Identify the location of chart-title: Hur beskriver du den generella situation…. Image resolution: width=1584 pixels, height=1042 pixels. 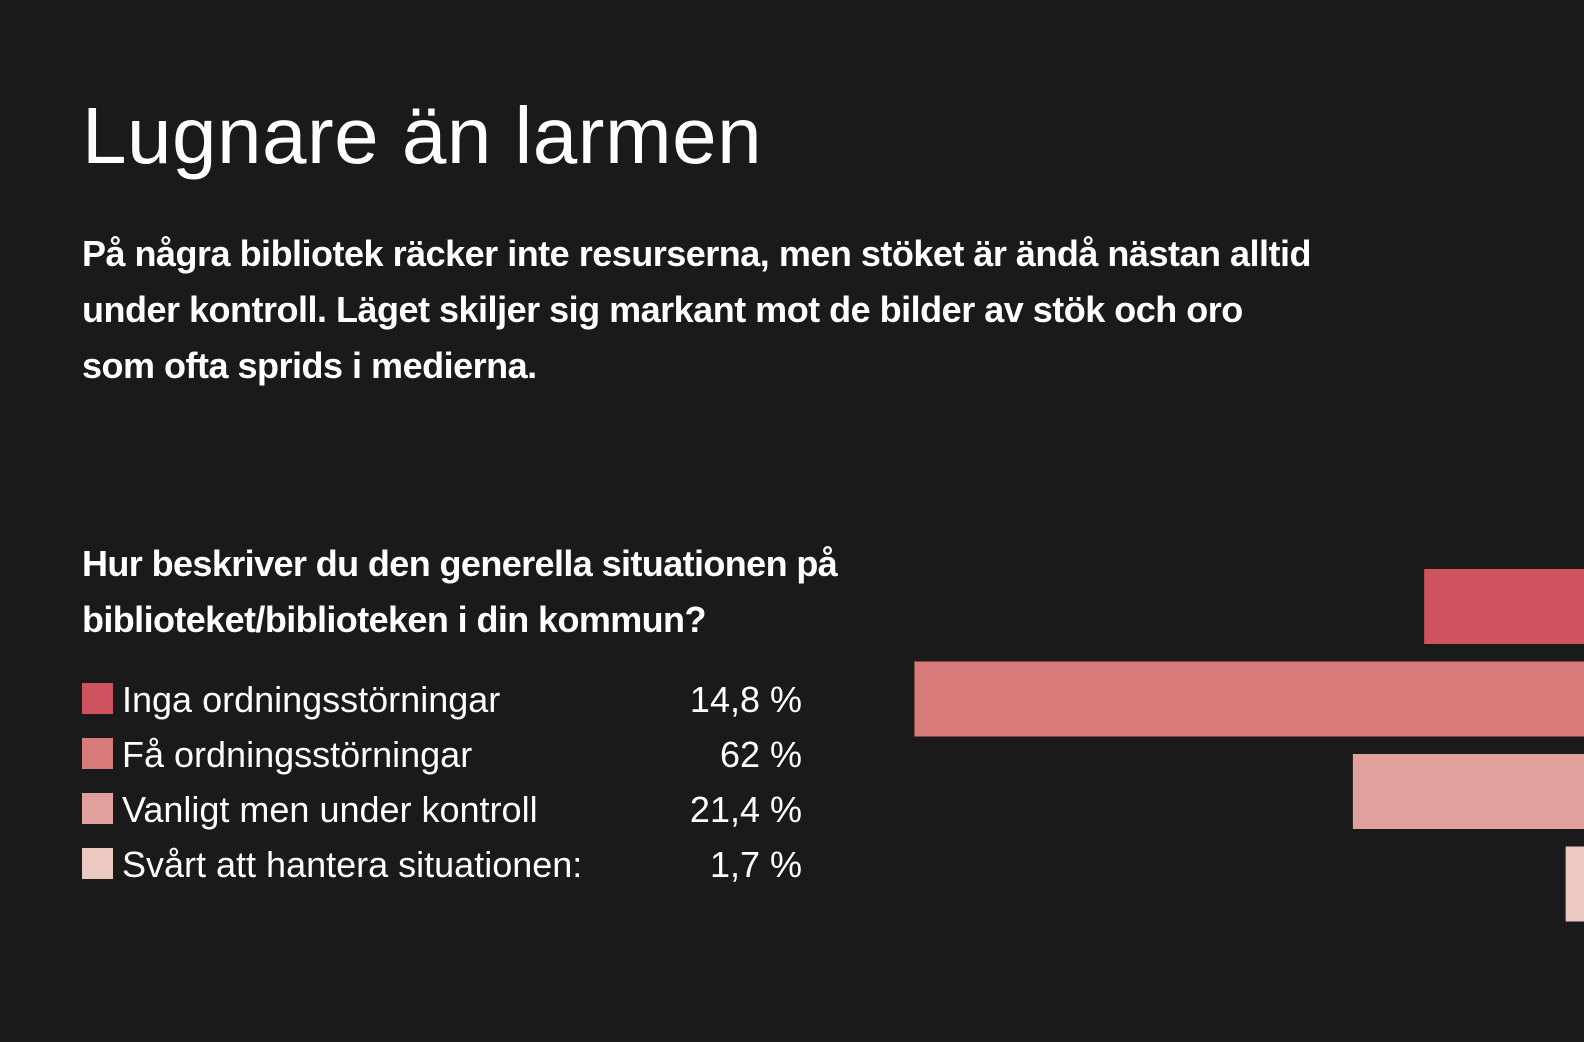
(460, 591).